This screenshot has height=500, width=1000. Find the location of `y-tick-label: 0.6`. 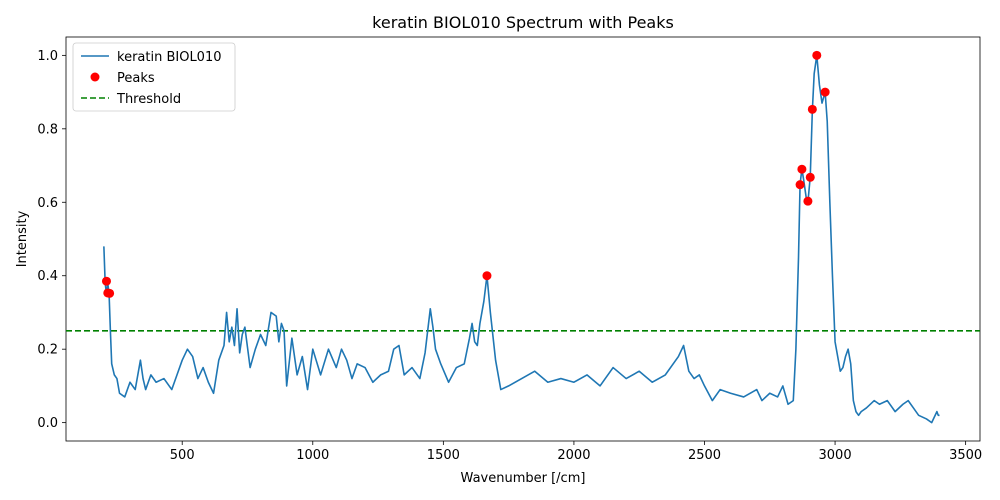

y-tick-label: 0.6 is located at coordinates (47, 203).